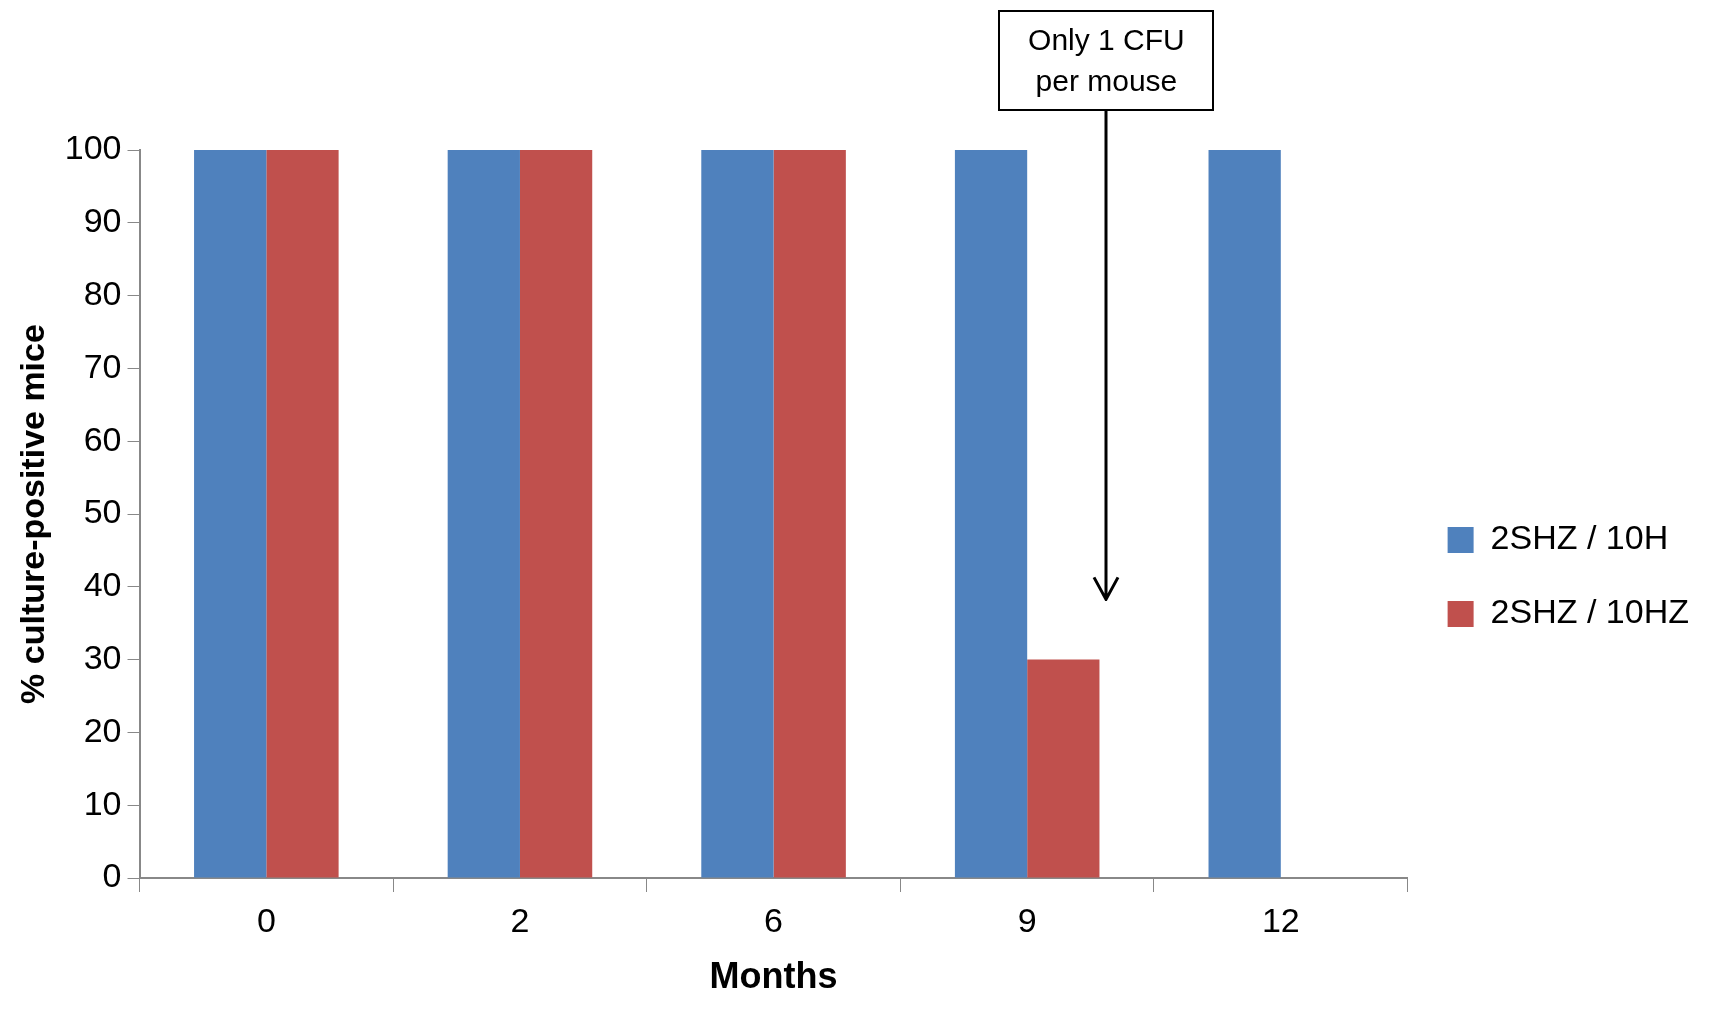 Image resolution: width=1709 pixels, height=1014 pixels. I want to click on y-tick-label: 90, so click(102, 220).